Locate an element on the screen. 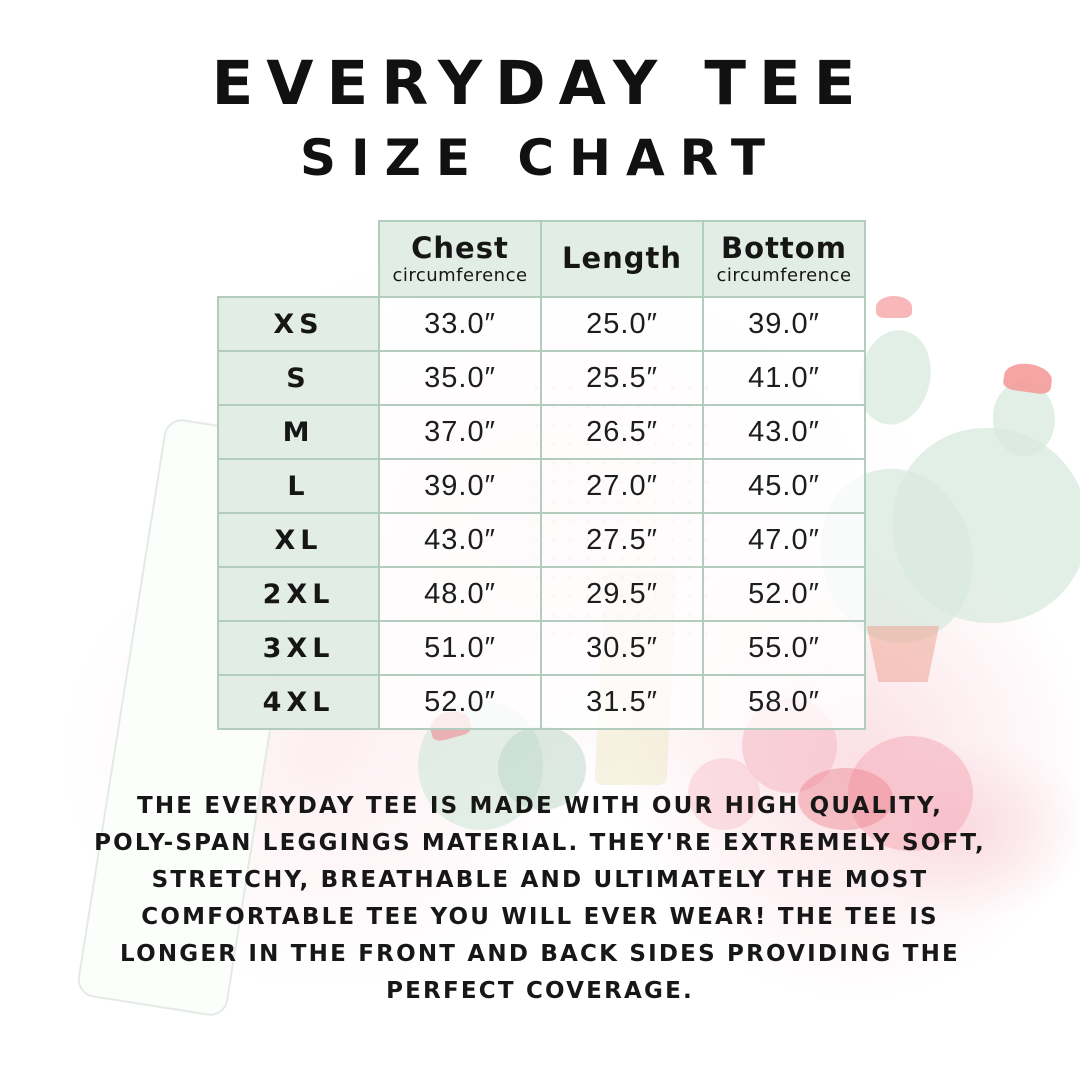 The image size is (1080, 1080). size-label: M is located at coordinates (298, 432).